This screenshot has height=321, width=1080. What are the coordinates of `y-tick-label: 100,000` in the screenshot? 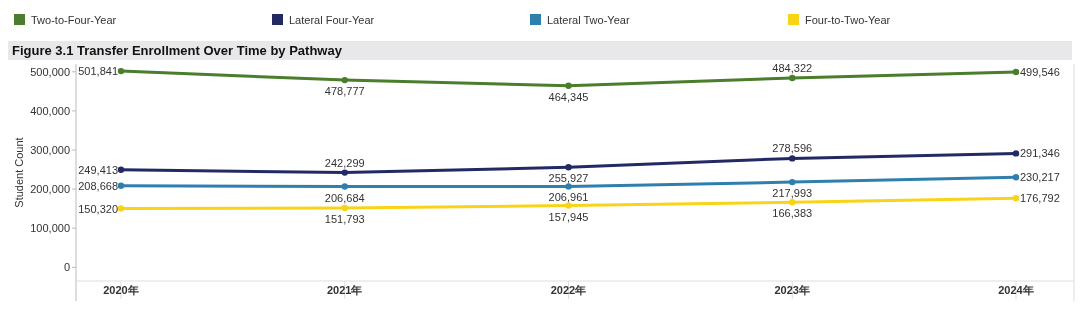 It's located at (50, 228).